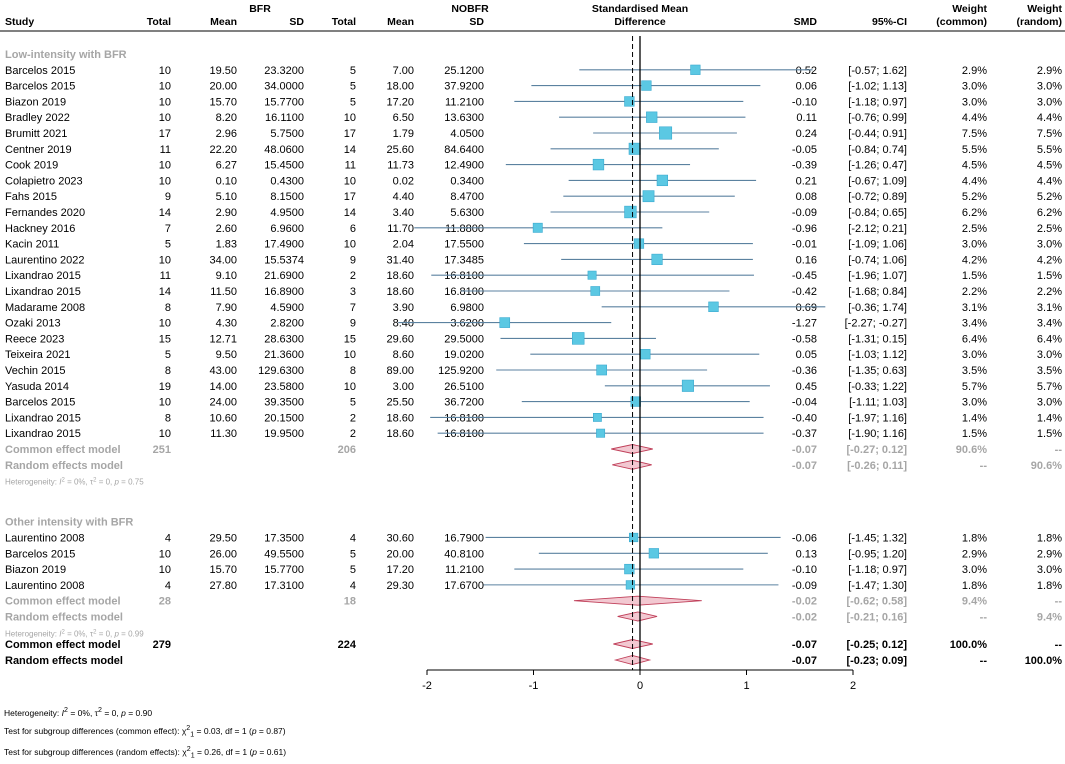  I want to click on ci-value: [-1.47; 1.30], so click(877, 586).